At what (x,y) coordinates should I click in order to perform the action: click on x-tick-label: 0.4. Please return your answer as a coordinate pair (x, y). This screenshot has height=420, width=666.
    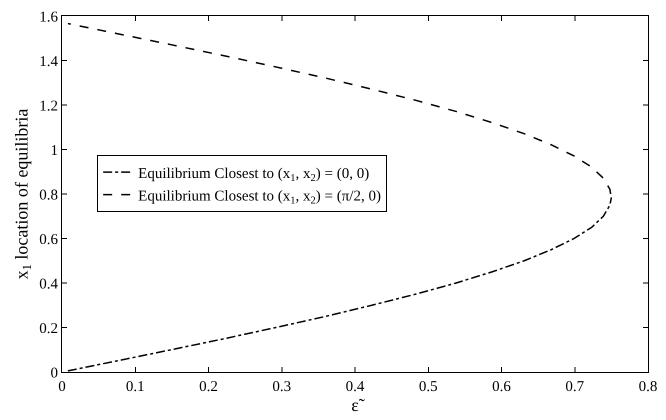
    Looking at the image, I should click on (355, 387).